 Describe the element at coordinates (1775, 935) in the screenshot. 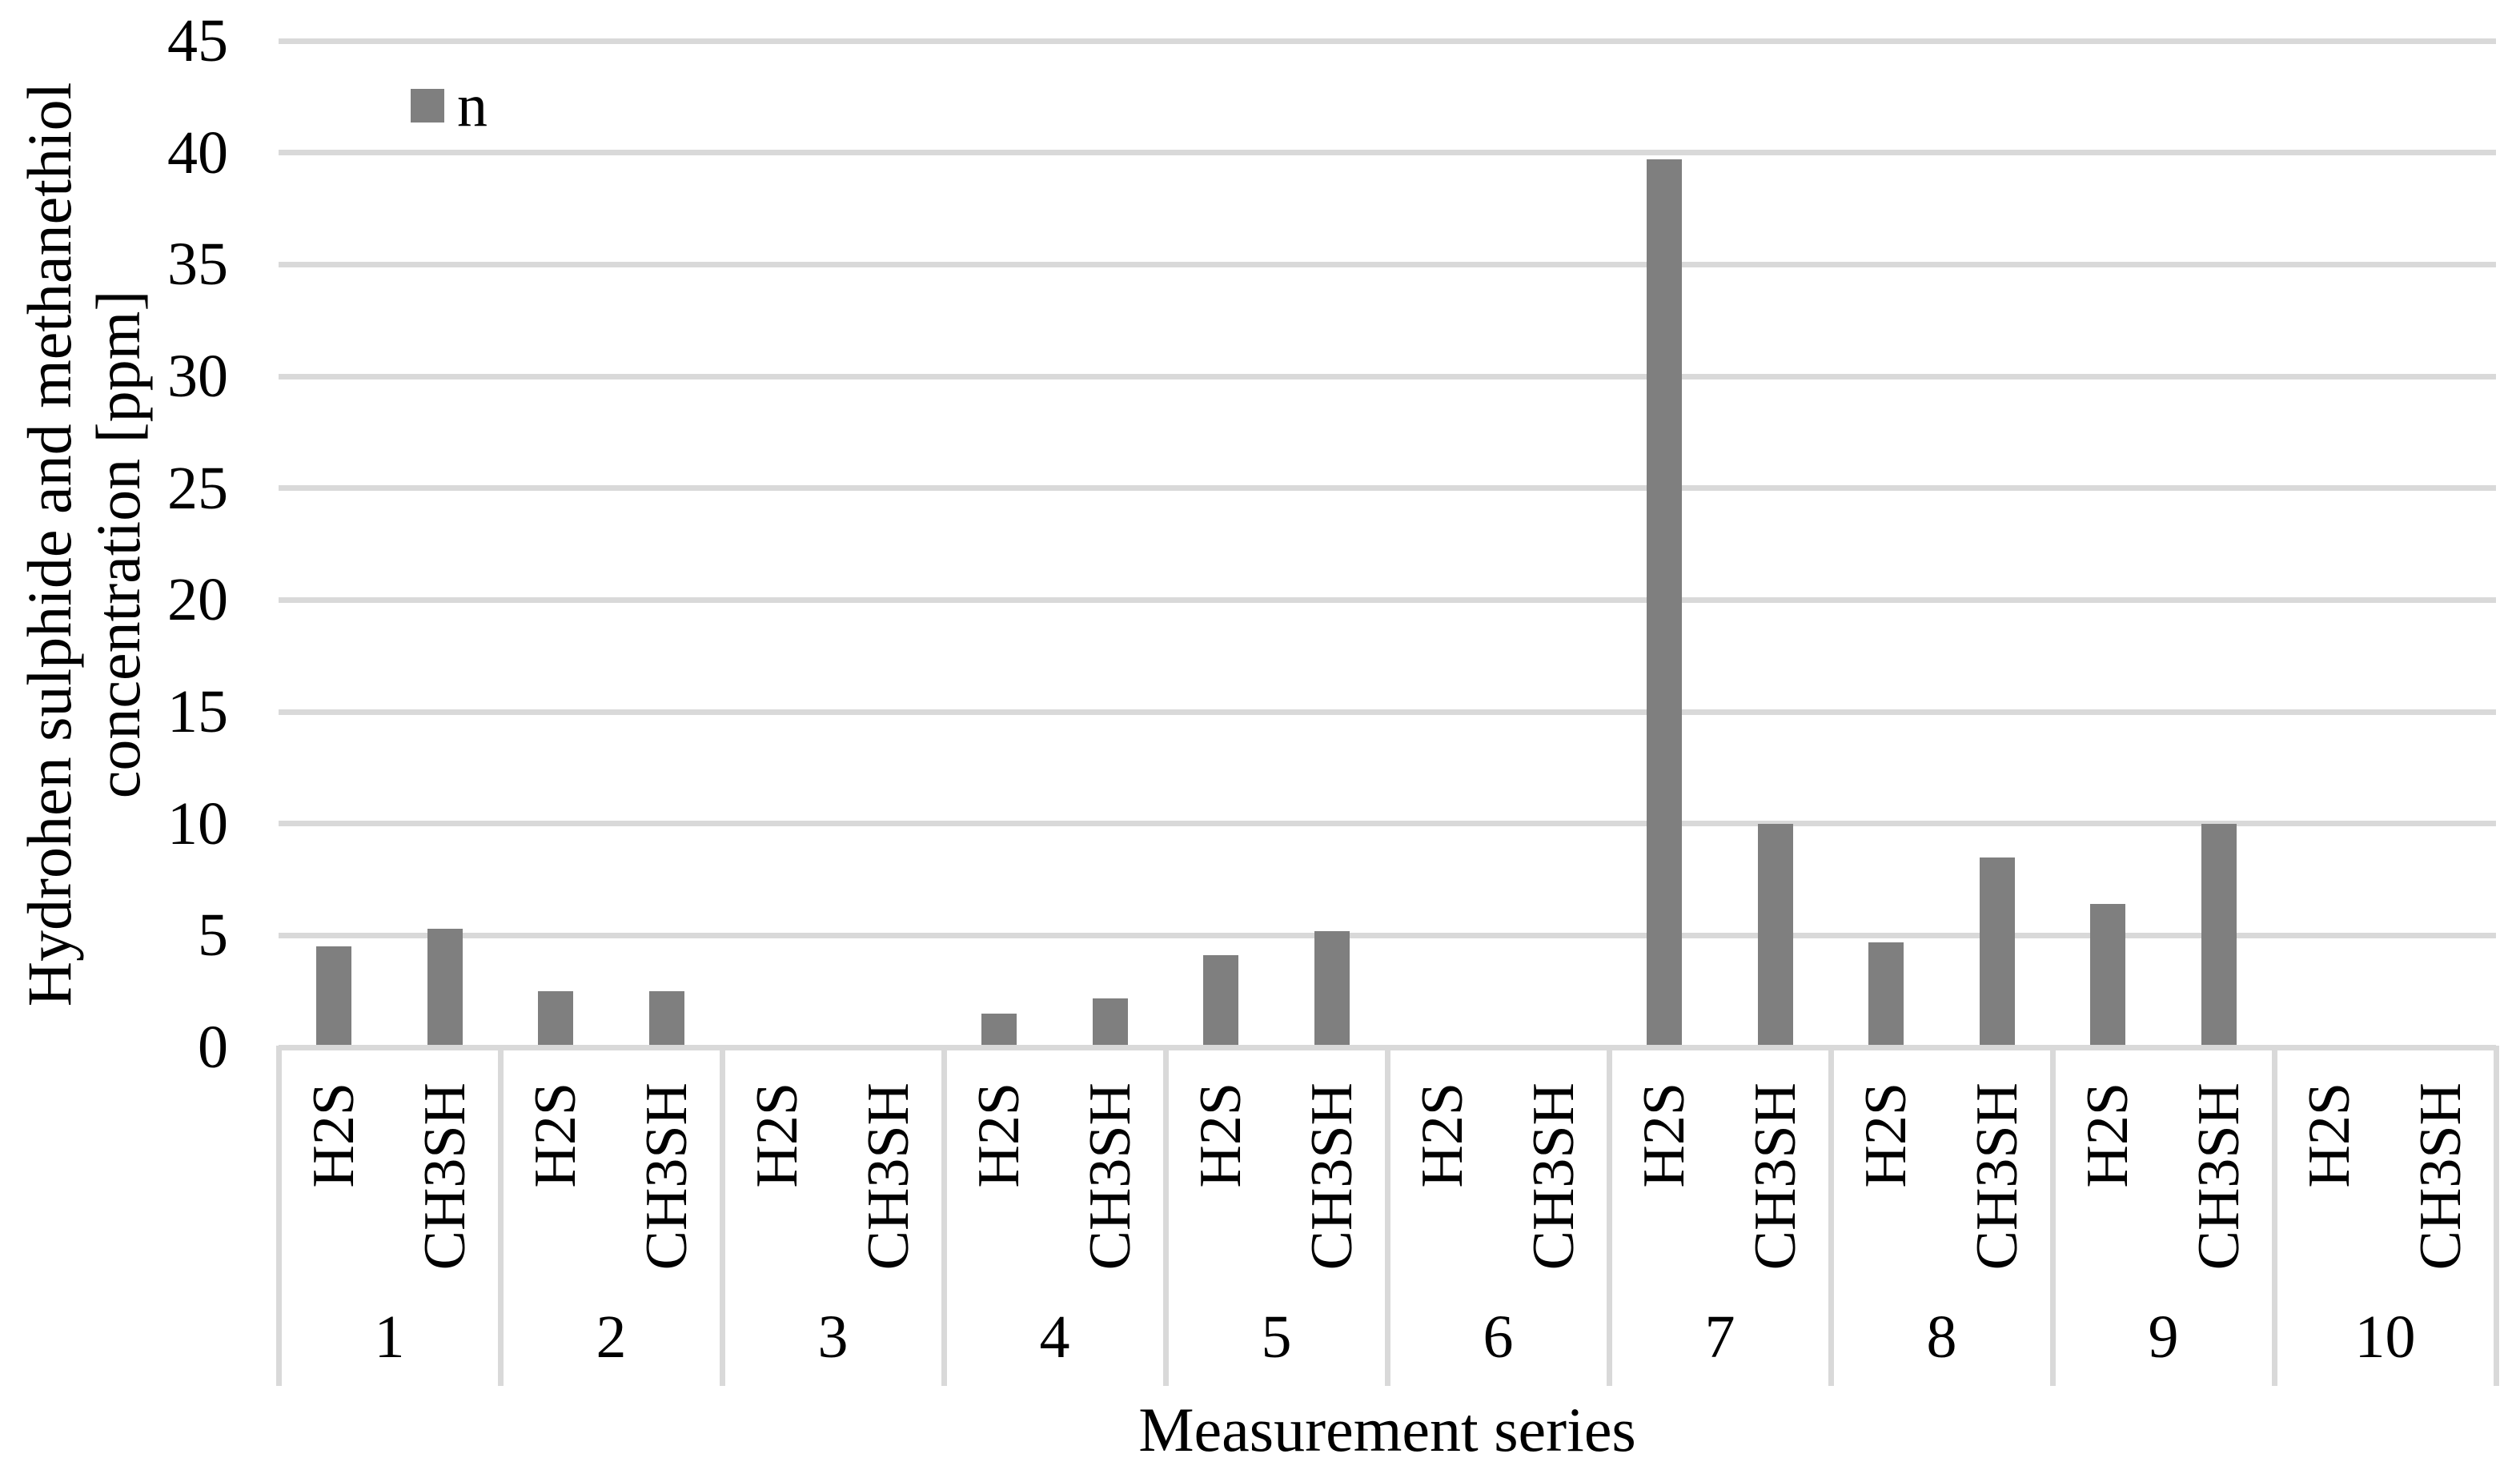

I see `bar-series-7-CH3SH` at that location.